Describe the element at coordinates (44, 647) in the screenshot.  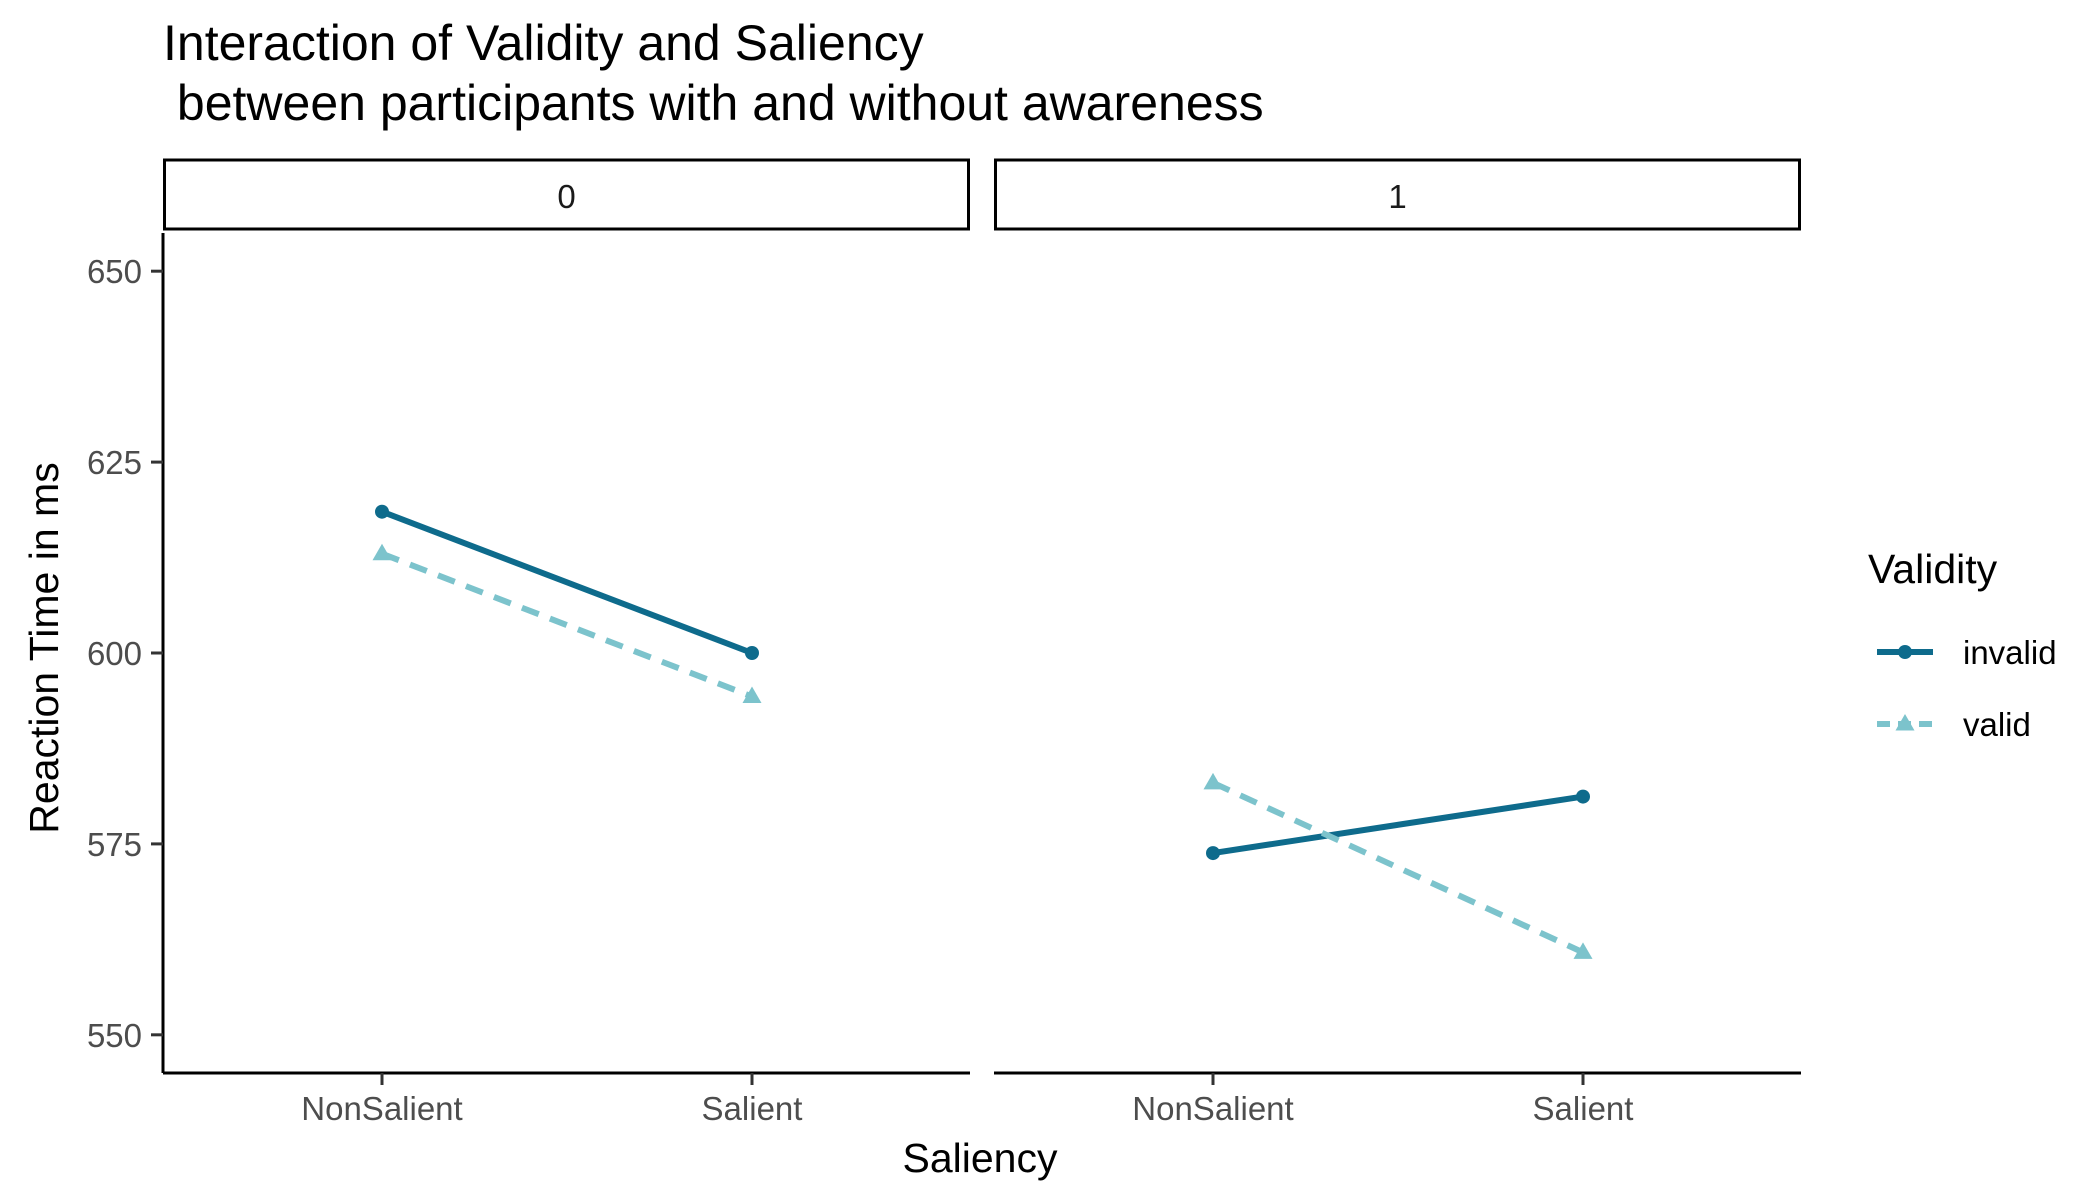
I see `y-axis-label: Reaction Time in ms` at that location.